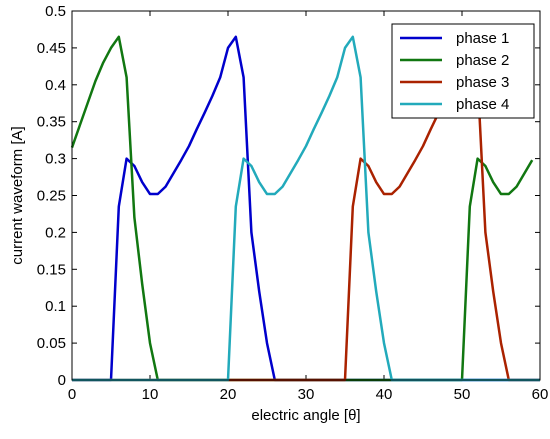 The image size is (550, 439). What do you see at coordinates (55, 306) in the screenshot?
I see `y-tick-label: 0.1` at bounding box center [55, 306].